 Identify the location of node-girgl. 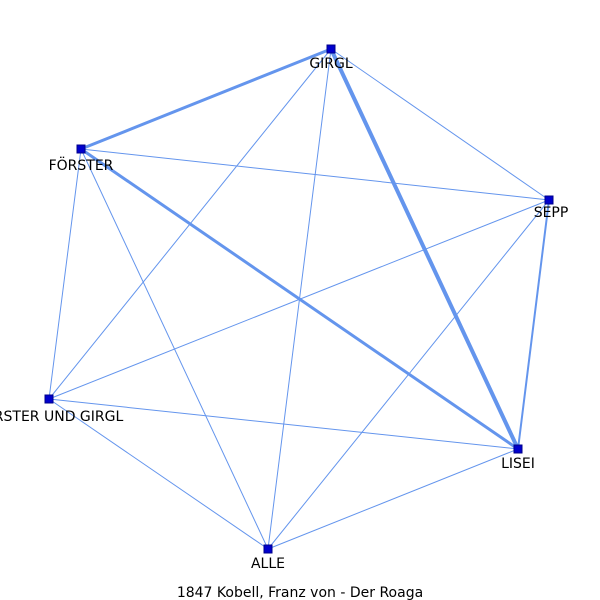
(331, 49).